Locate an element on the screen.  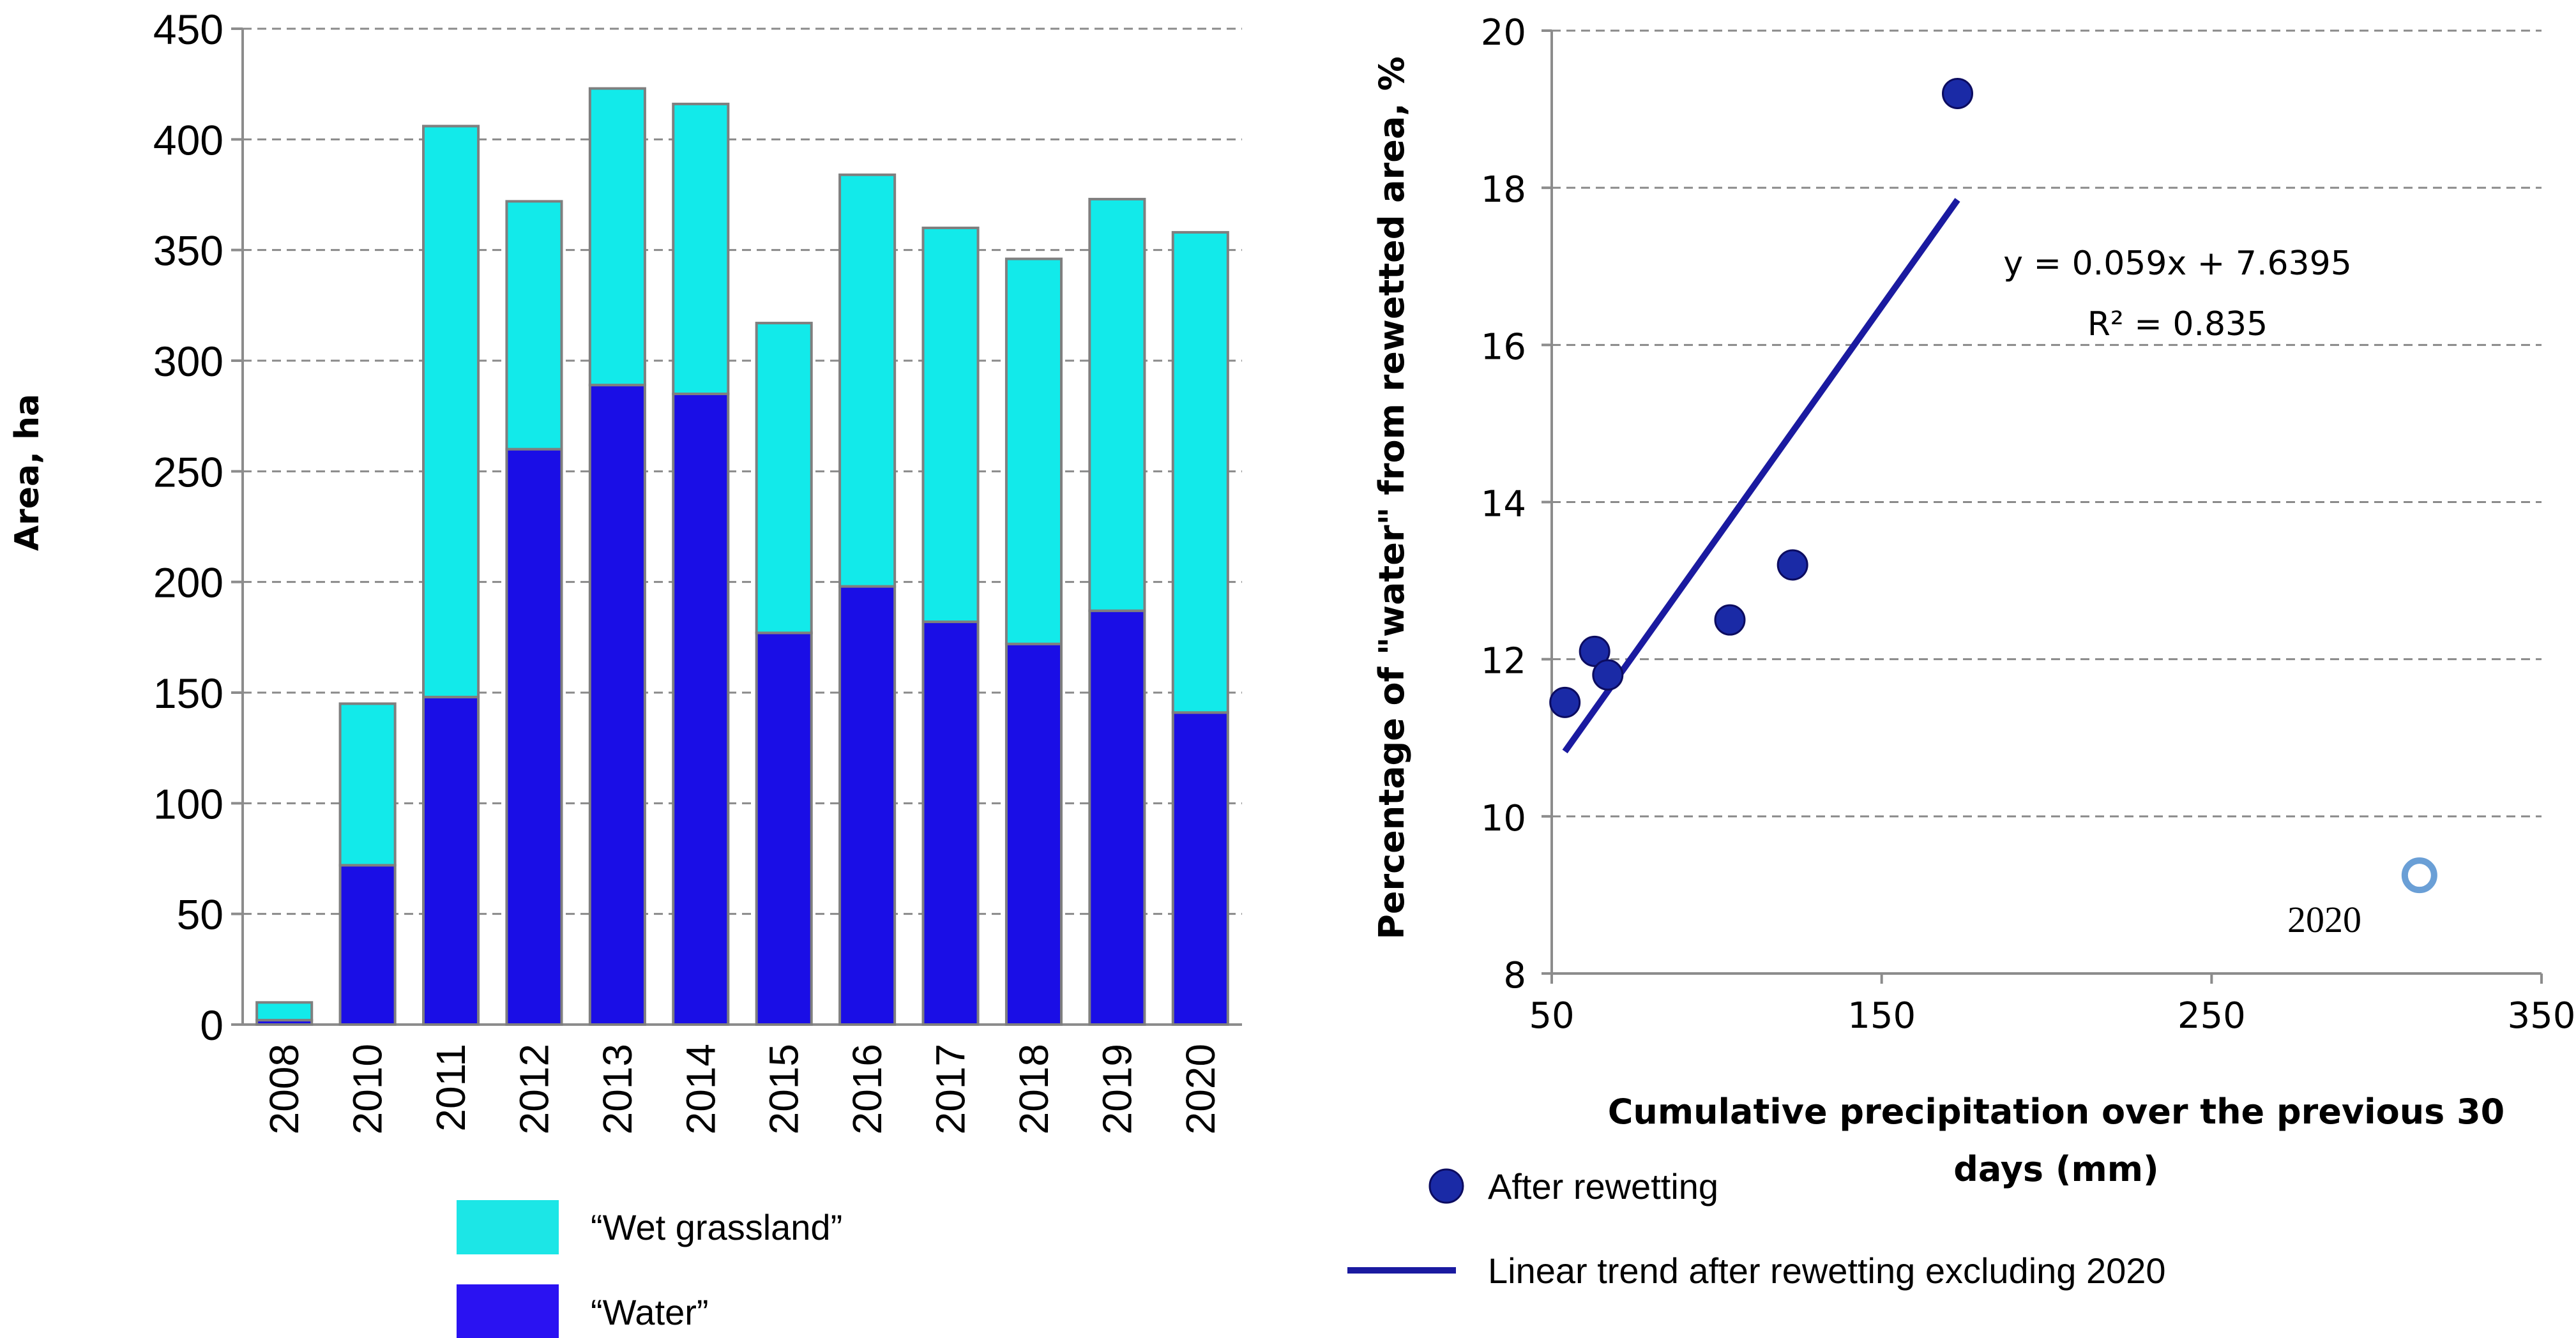
scatter-x-tick-labels: 50 150 250 350 is located at coordinates (2052, 1005).